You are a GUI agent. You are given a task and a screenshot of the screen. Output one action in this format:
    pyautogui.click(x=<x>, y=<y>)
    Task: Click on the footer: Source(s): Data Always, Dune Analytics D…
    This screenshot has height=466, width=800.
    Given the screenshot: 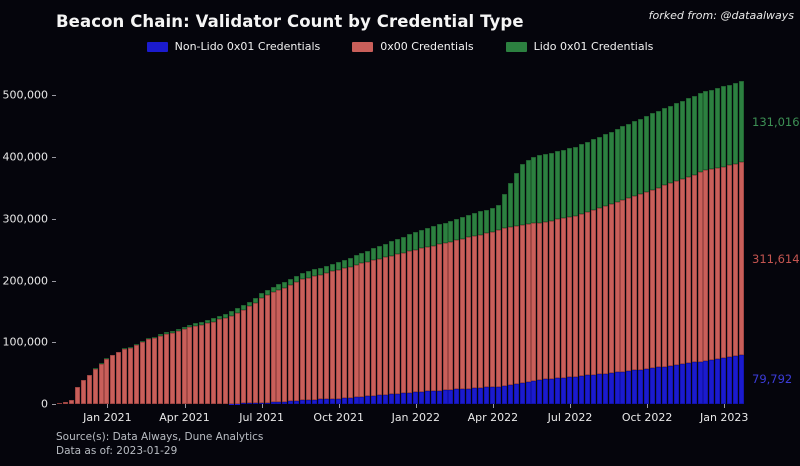 What is the action you would take?
    pyautogui.click(x=159, y=444)
    